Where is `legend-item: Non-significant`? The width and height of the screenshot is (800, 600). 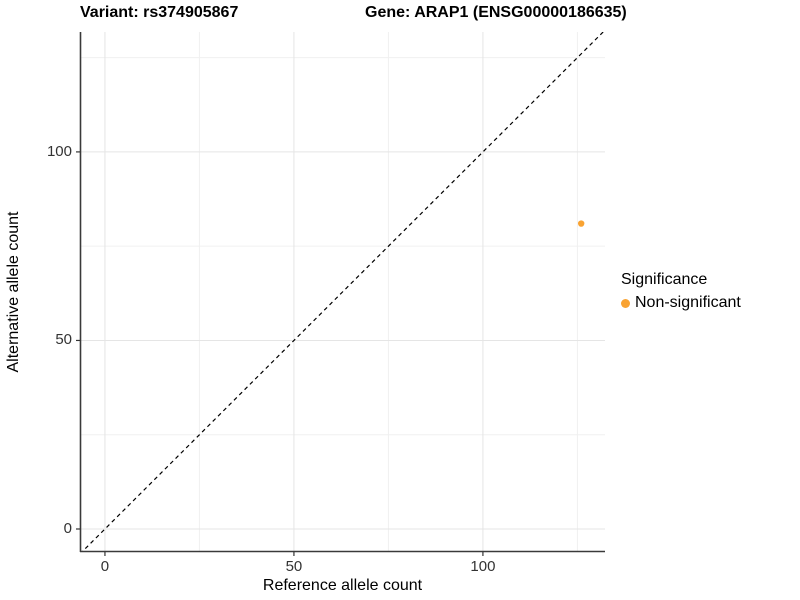 legend-item: Non-significant is located at coordinates (709, 303).